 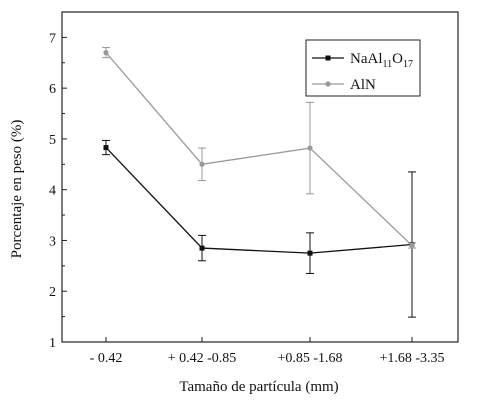 What do you see at coordinates (52, 241) in the screenshot?
I see `y-tick-label: 3` at bounding box center [52, 241].